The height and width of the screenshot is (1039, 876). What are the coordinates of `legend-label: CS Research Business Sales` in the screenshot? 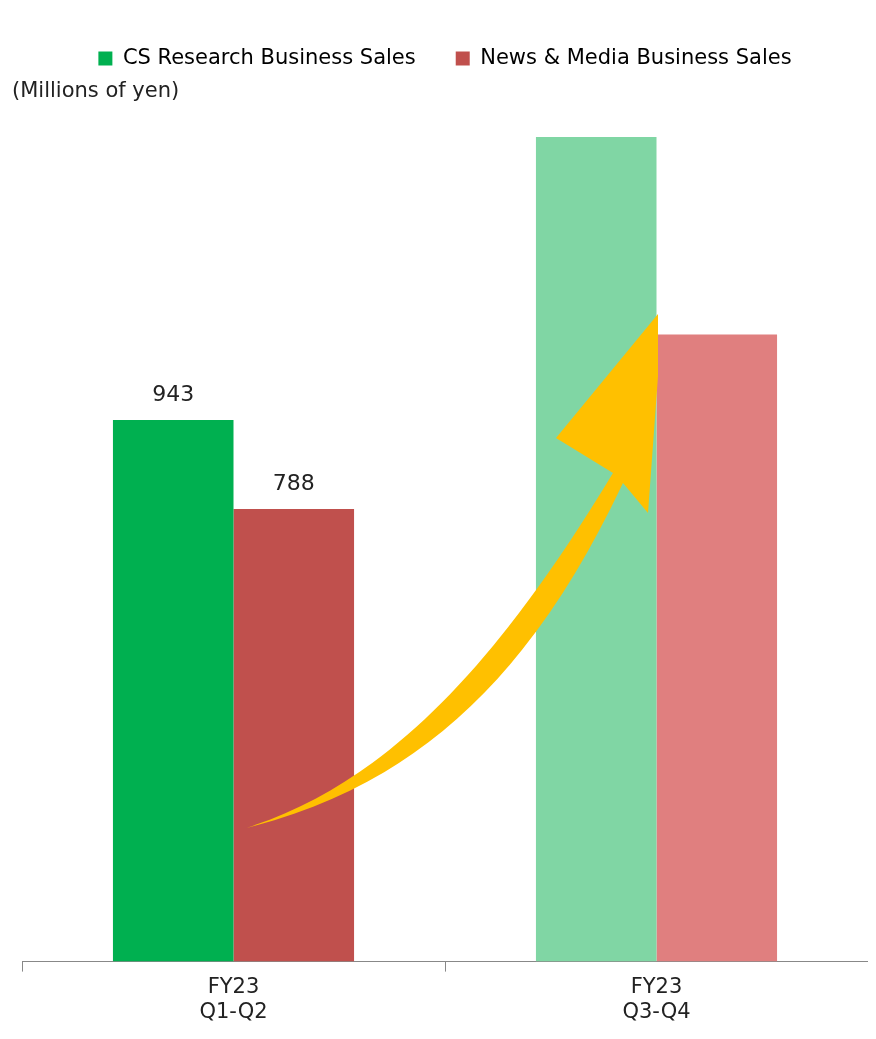 It's located at (269, 56).